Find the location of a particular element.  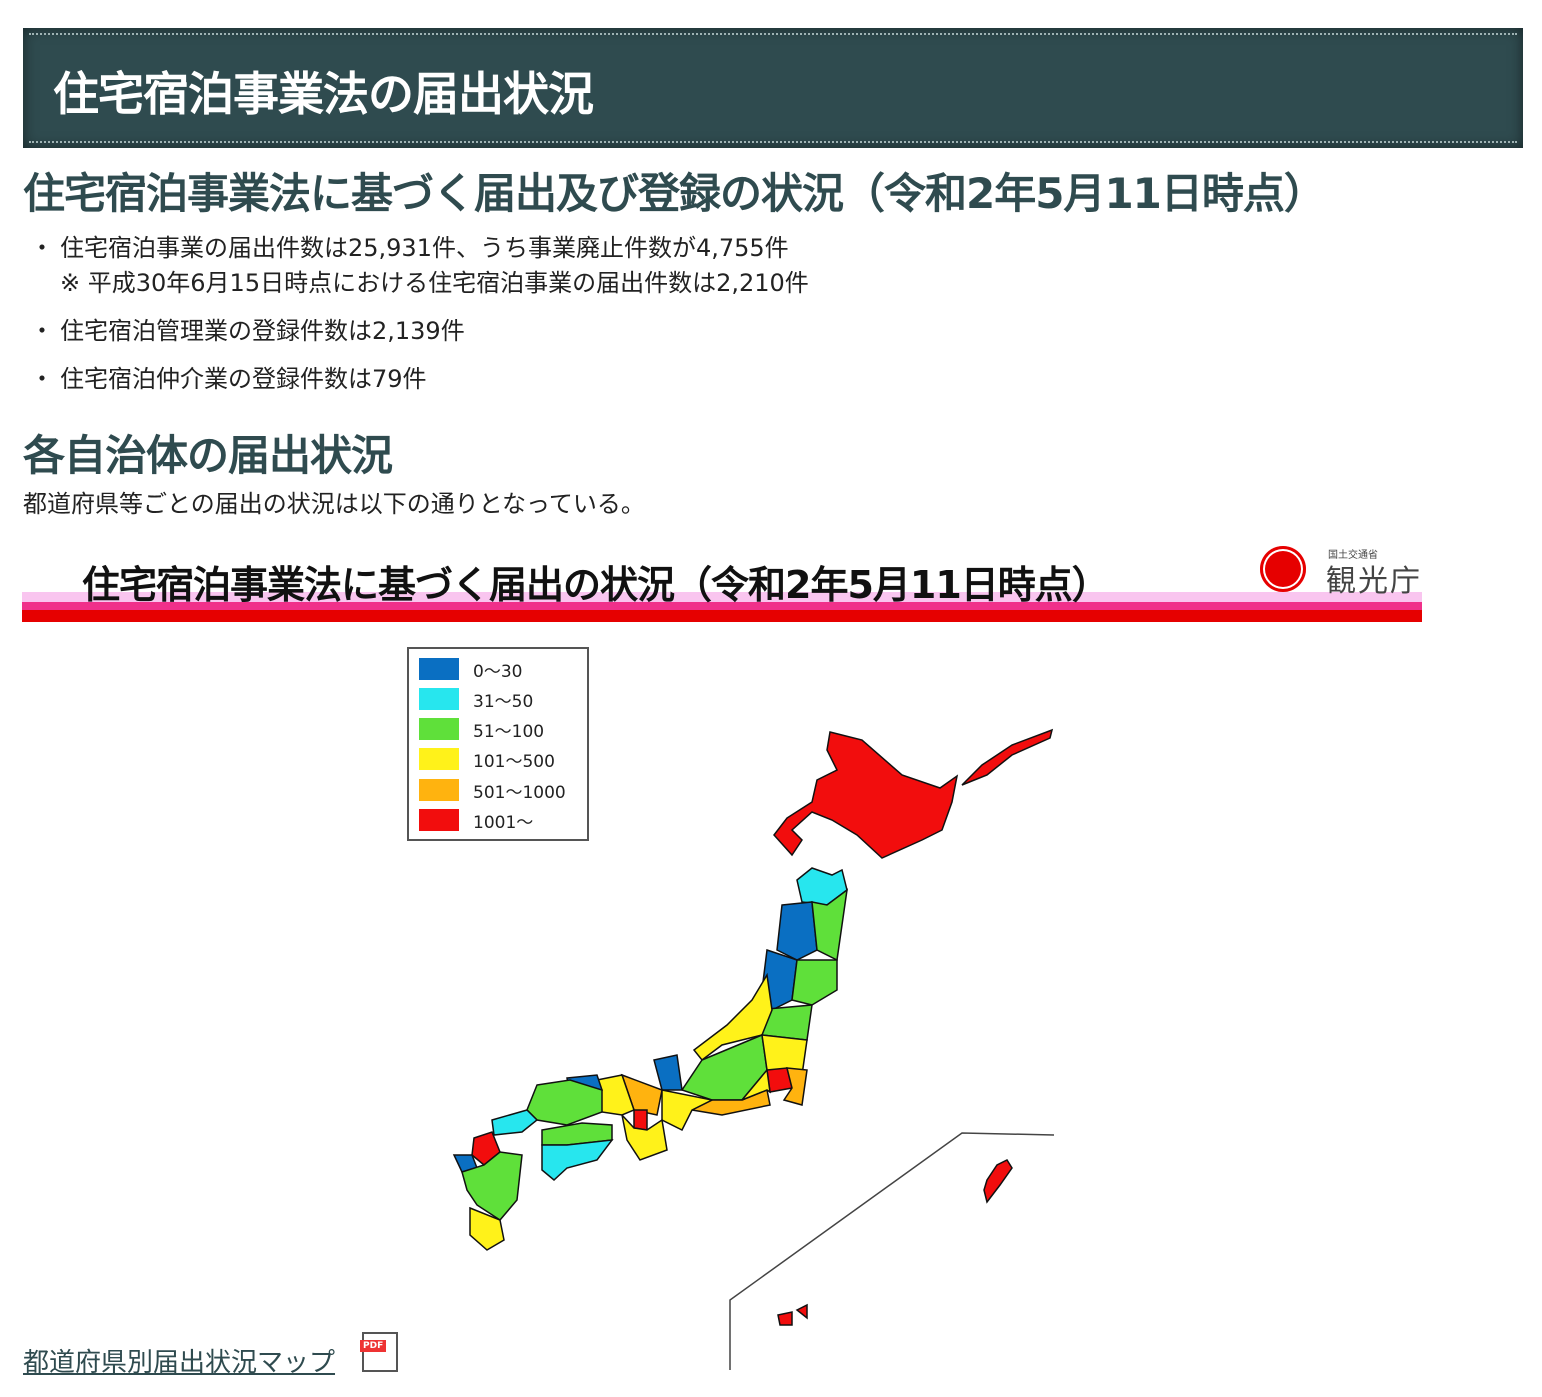

region-hokkaido is located at coordinates (866, 795).